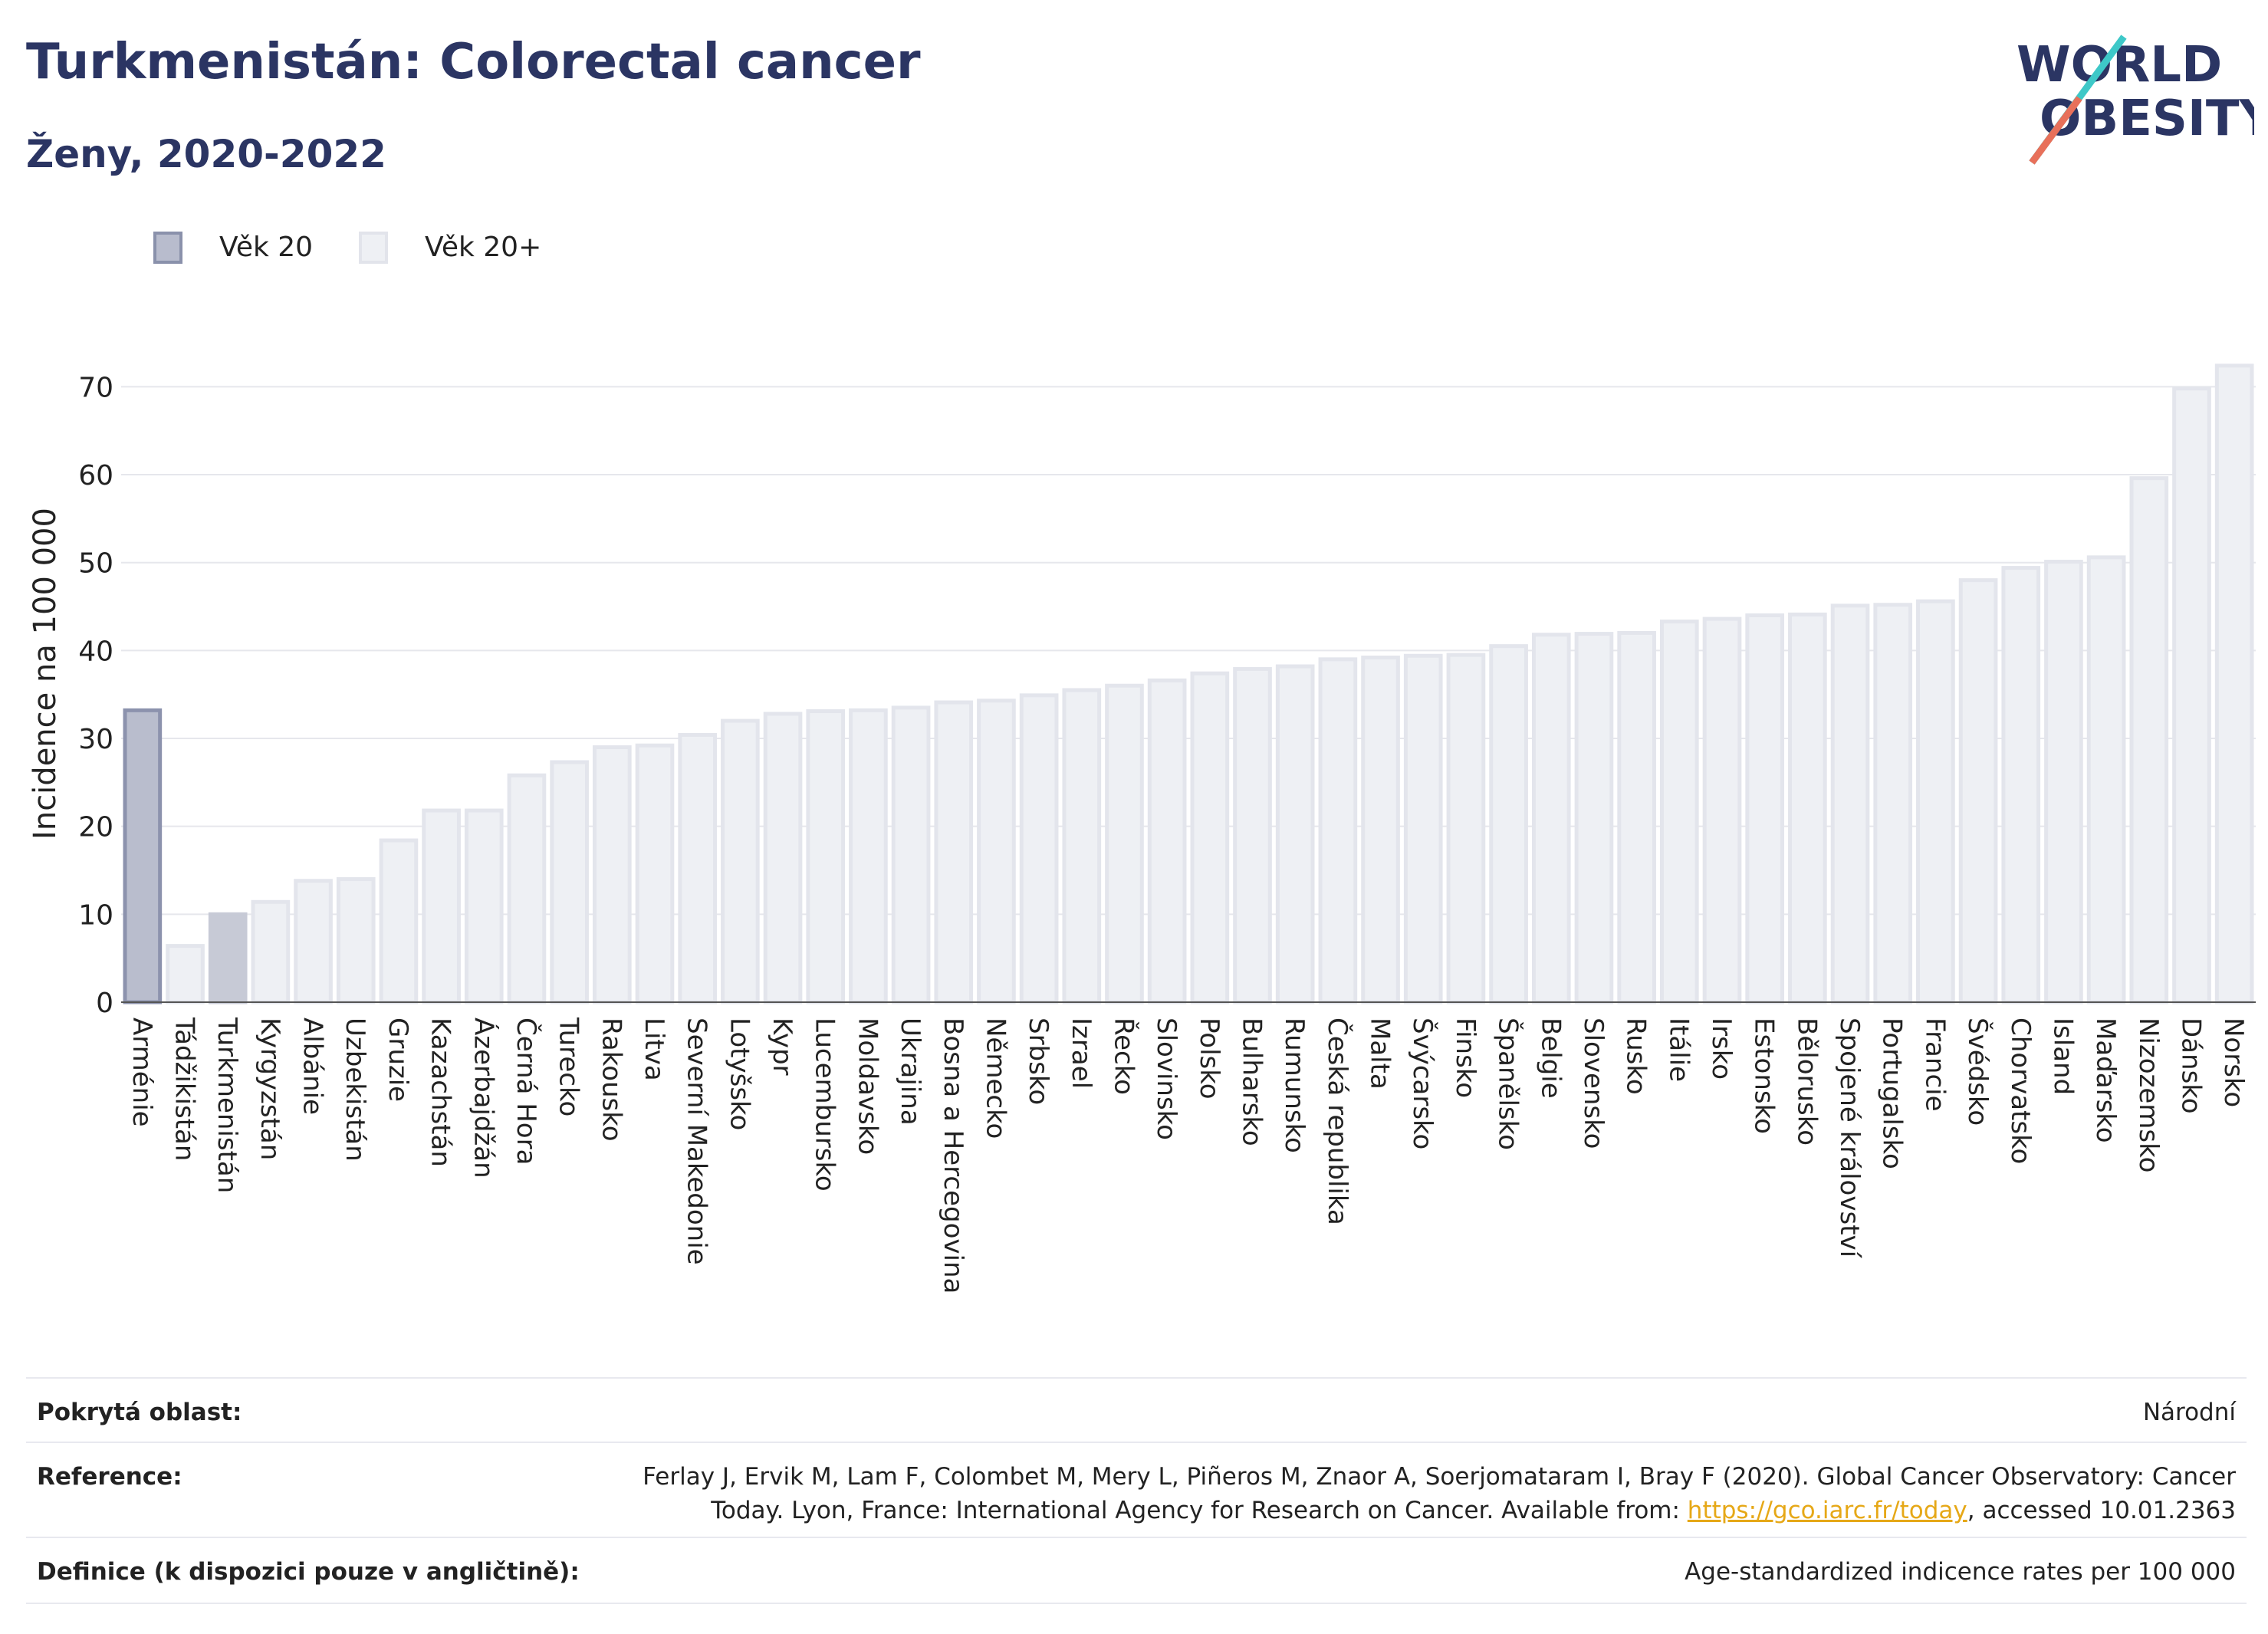 The width and height of the screenshot is (2268, 1634). Describe the element at coordinates (441, 1092) in the screenshot. I see `x-tick-label: Kazachstán` at that location.